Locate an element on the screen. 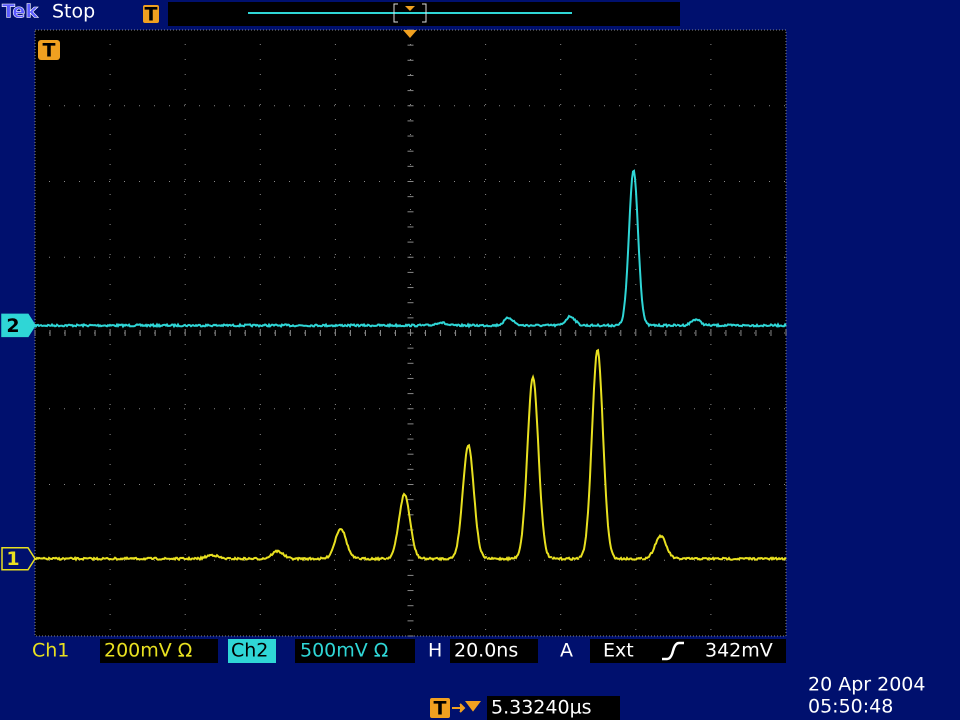  trigger-level: 342mV is located at coordinates (739, 651).